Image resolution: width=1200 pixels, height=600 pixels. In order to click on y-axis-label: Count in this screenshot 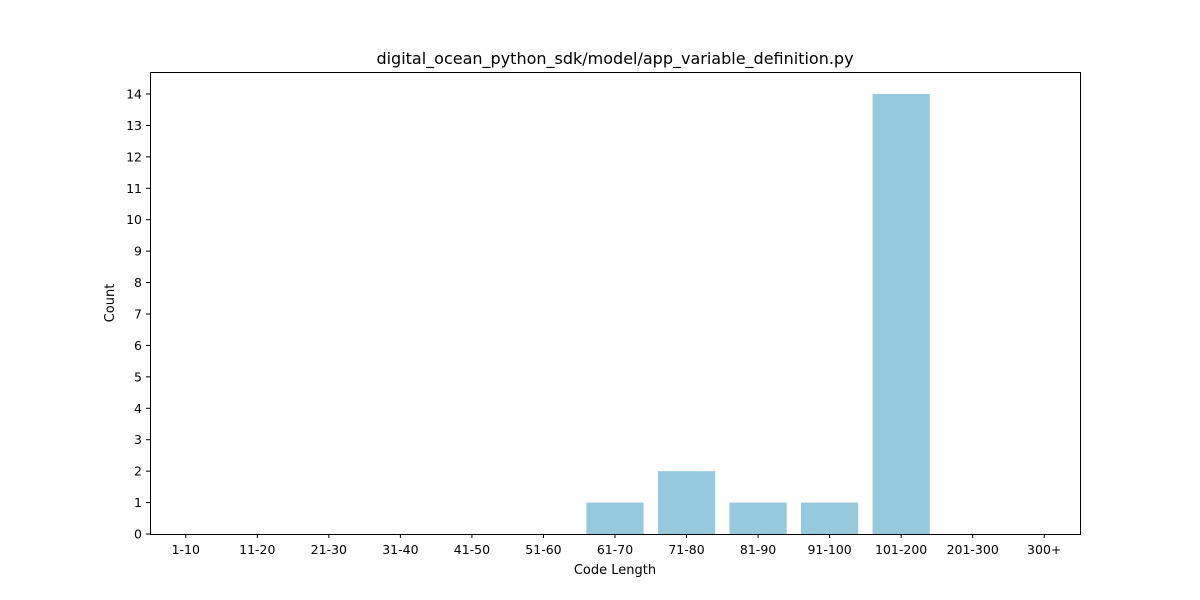, I will do `click(110, 303)`.